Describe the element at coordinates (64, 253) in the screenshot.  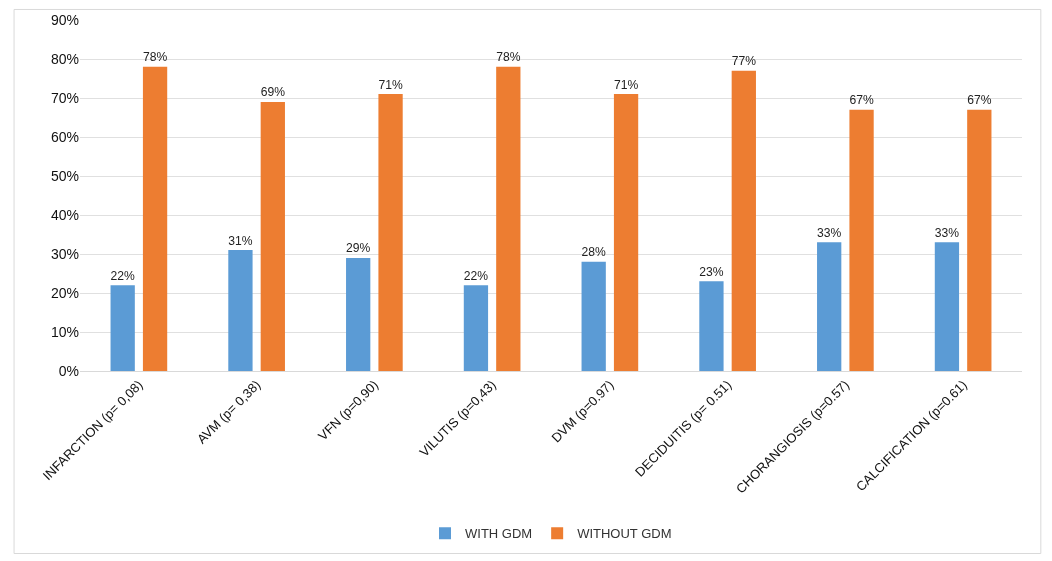
I see `y-tick-label: 30%` at that location.